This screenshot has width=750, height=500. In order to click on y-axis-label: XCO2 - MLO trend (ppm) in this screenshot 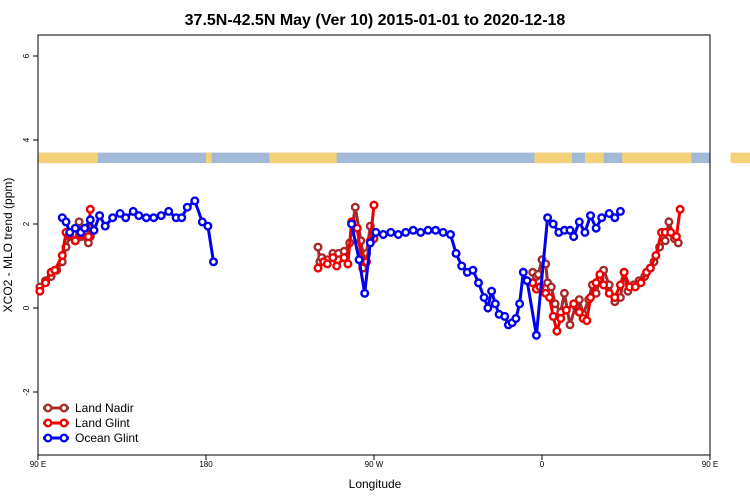, I will do `click(8, 245)`.